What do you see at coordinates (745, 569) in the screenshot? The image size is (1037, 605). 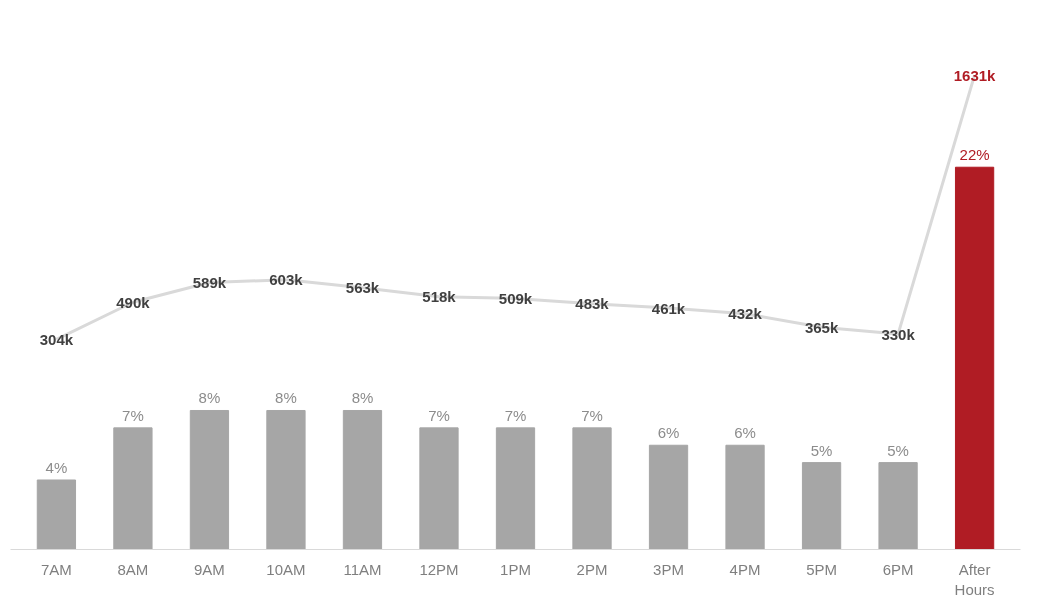 I see `x-tick-label: 4PM` at bounding box center [745, 569].